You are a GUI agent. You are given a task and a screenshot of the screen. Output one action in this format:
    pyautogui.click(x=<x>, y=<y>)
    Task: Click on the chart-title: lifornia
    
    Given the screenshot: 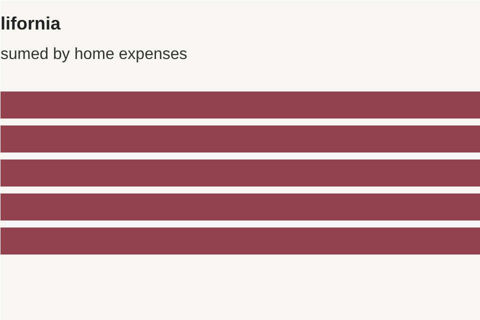 What is the action you would take?
    pyautogui.click(x=31, y=24)
    